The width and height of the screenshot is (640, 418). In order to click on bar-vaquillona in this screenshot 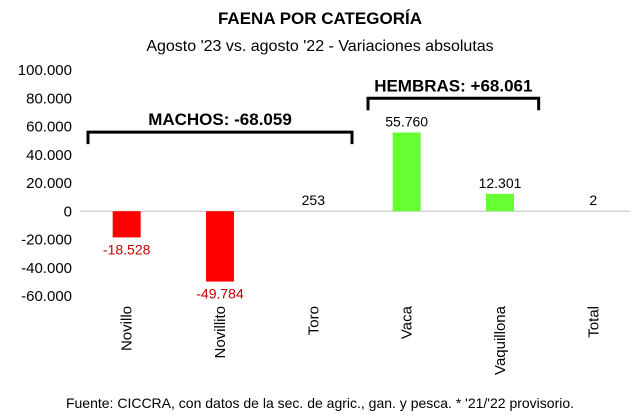, I will do `click(500, 202)`.